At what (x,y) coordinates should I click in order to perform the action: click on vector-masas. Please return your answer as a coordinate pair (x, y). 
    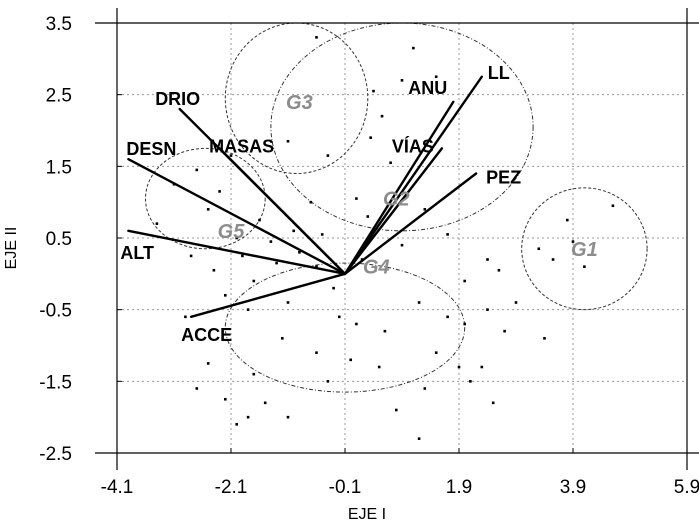
    Looking at the image, I should click on (282, 211).